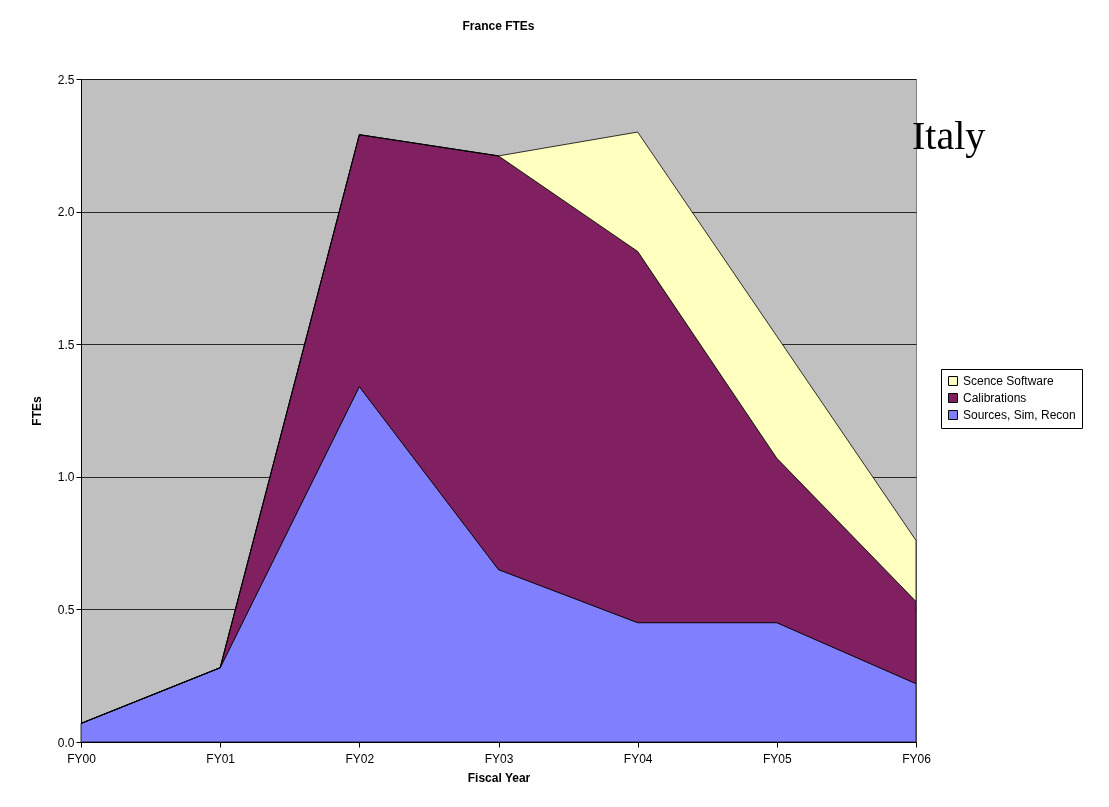 This screenshot has height=807, width=1109. Describe the element at coordinates (638, 758) in the screenshot. I see `x-tick-label: FY04` at that location.